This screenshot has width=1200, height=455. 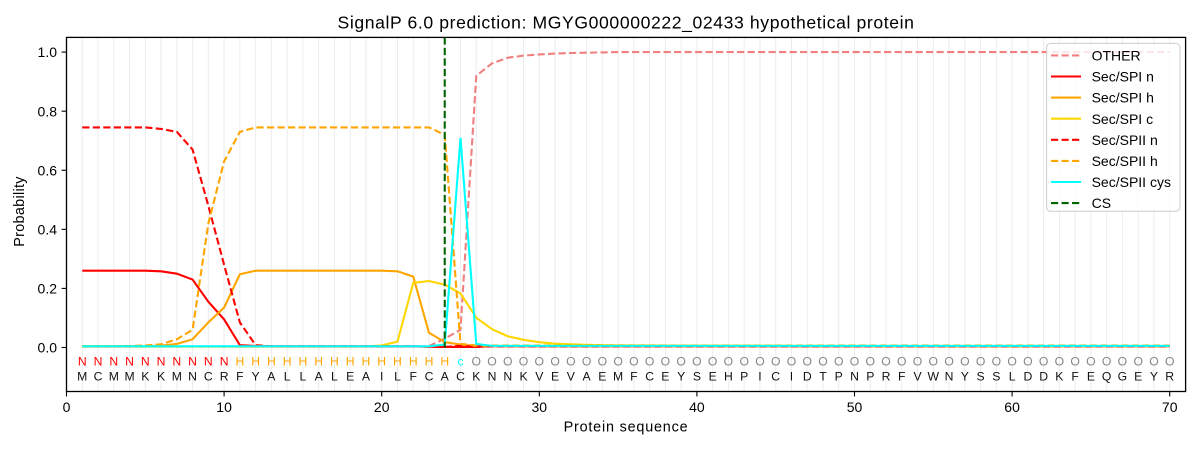 I want to click on svg-text: 1.0, so click(x=48, y=52).